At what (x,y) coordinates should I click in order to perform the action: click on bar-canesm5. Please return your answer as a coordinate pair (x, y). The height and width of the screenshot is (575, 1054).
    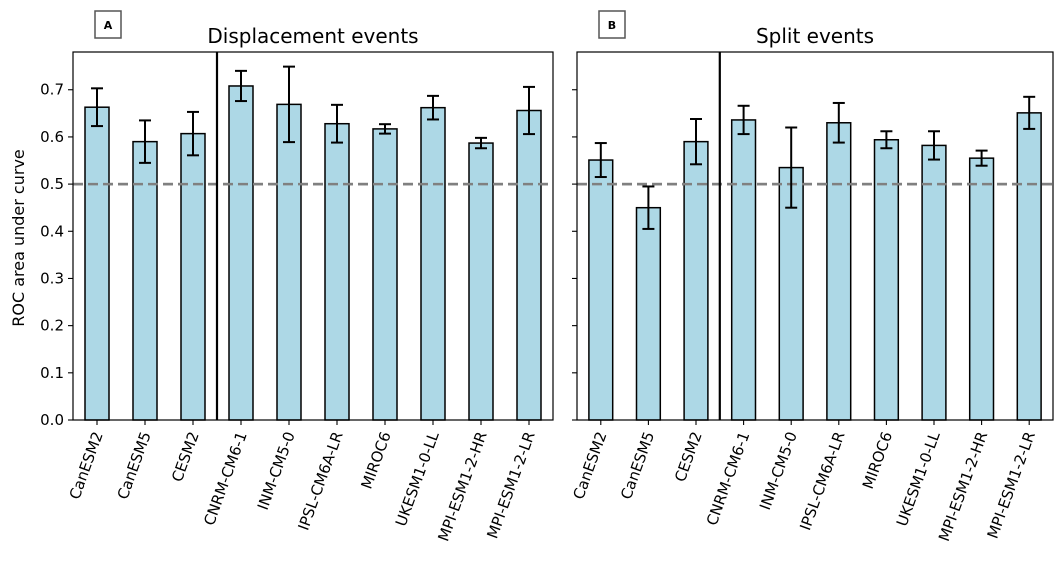
    Looking at the image, I should click on (648, 313).